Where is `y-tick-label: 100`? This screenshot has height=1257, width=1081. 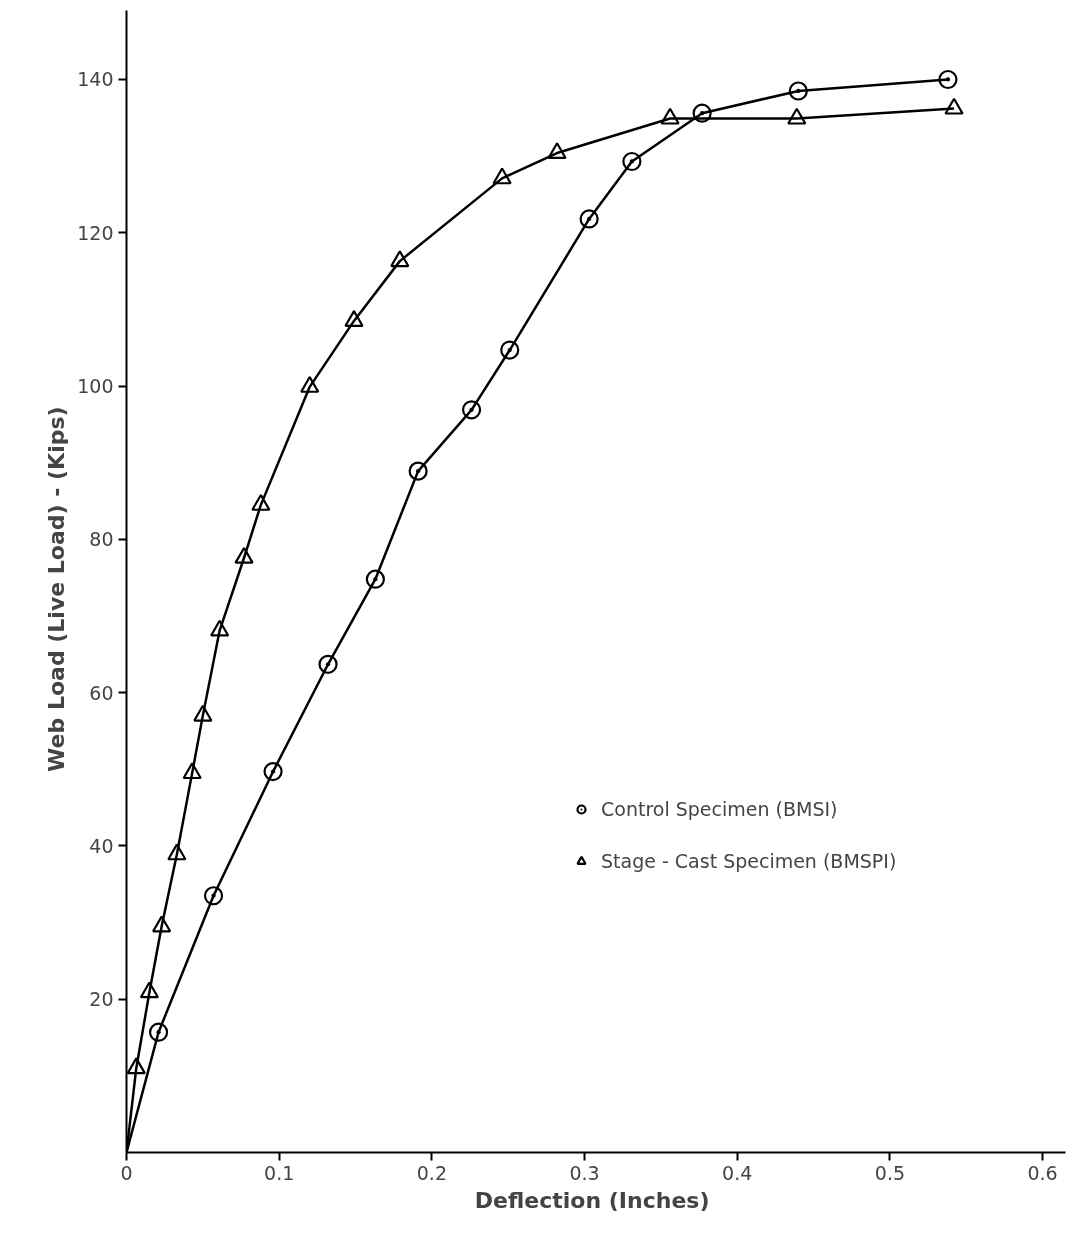
y-tick-label: 100 is located at coordinates (95, 386).